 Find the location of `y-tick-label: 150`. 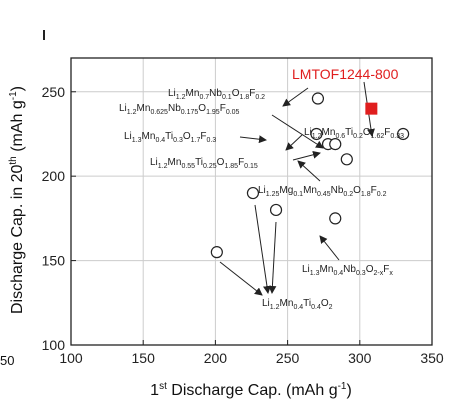

y-tick-label: 150 is located at coordinates (54, 261).